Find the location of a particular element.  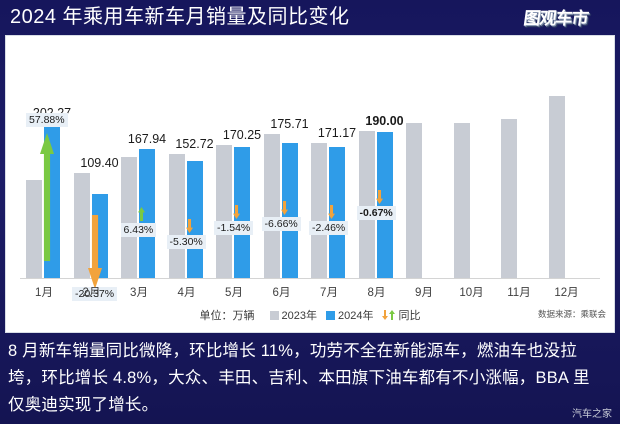

legend-item-yoy: 同比 is located at coordinates (401, 315).